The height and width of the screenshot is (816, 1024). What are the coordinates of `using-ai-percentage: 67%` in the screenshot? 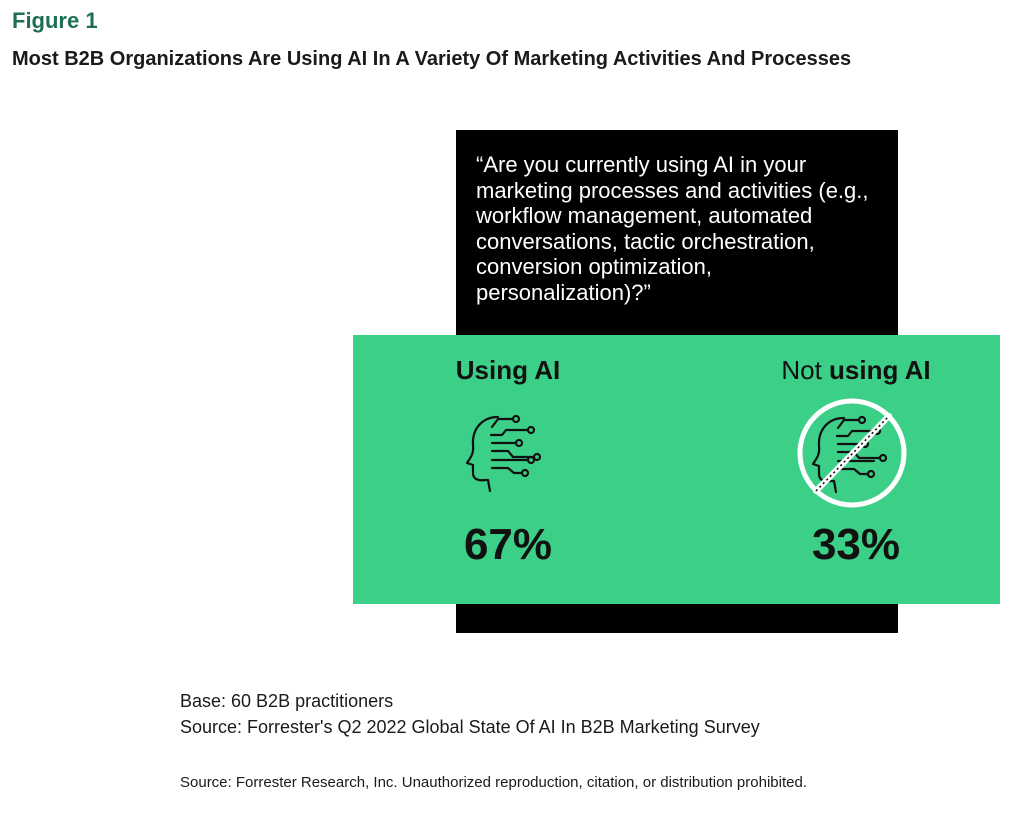 It's located at (508, 544).